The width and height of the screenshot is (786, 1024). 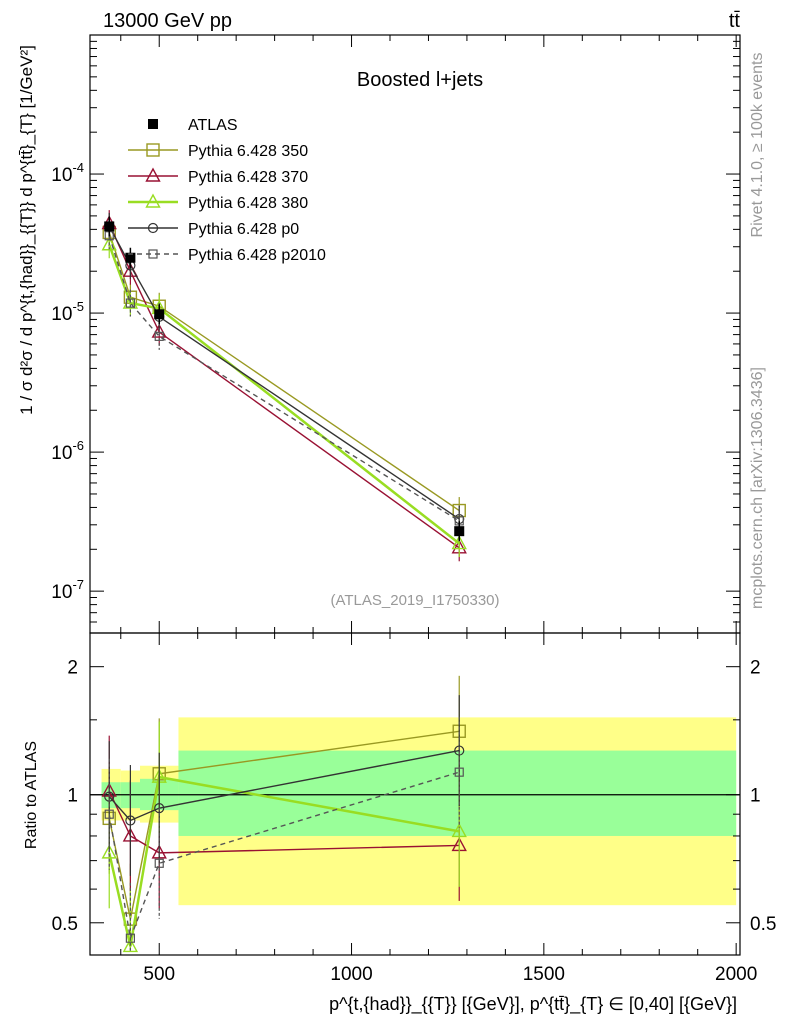 I want to click on mcplots-label: mcplots.cern.ch [arXiv:1306.3436], so click(x=757, y=488).